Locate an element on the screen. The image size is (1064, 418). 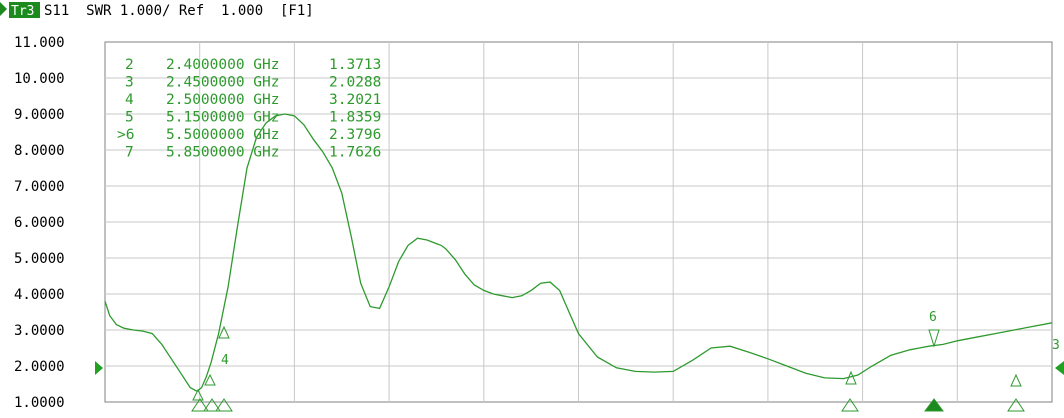
marker-id: 7 is located at coordinates (129, 153).